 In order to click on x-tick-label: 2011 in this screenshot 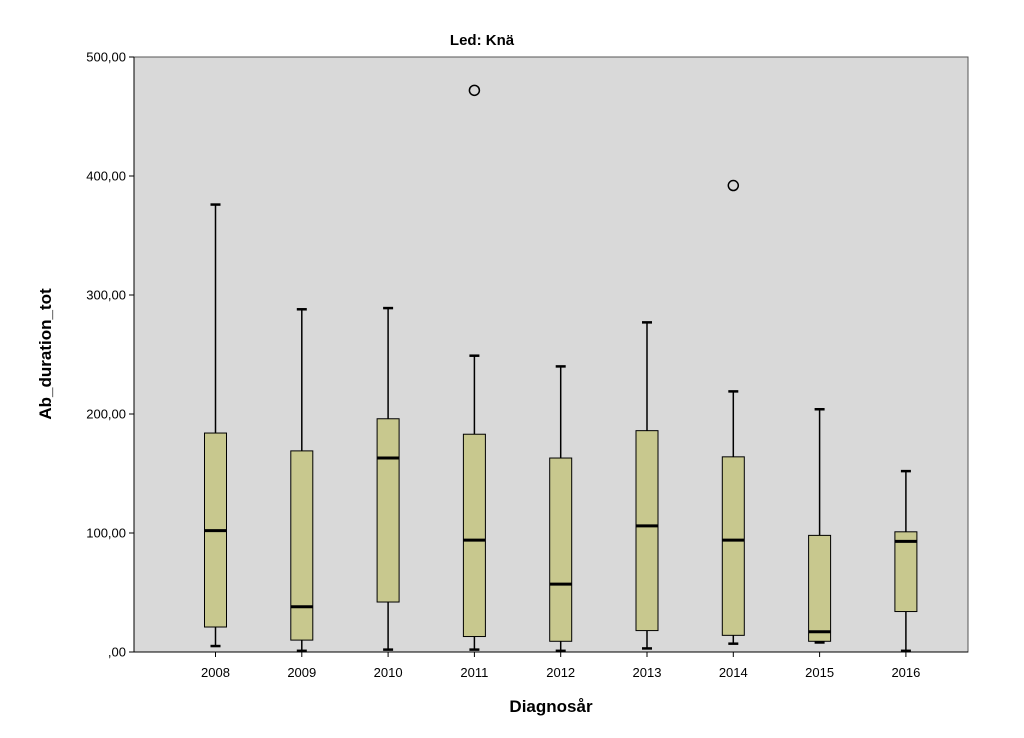, I will do `click(474, 672)`.